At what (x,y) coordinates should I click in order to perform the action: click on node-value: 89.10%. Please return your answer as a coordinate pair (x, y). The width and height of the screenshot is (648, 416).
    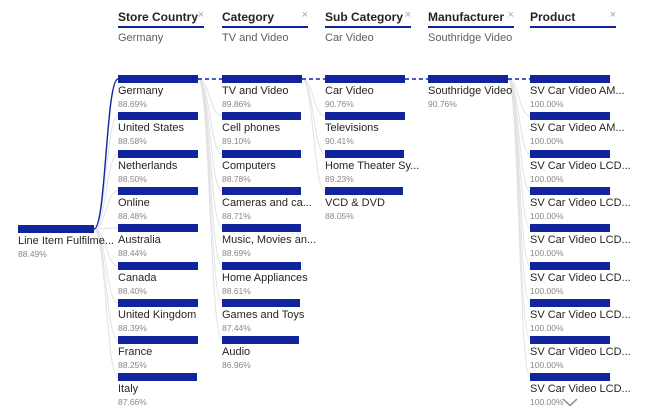
    Looking at the image, I should click on (236, 141).